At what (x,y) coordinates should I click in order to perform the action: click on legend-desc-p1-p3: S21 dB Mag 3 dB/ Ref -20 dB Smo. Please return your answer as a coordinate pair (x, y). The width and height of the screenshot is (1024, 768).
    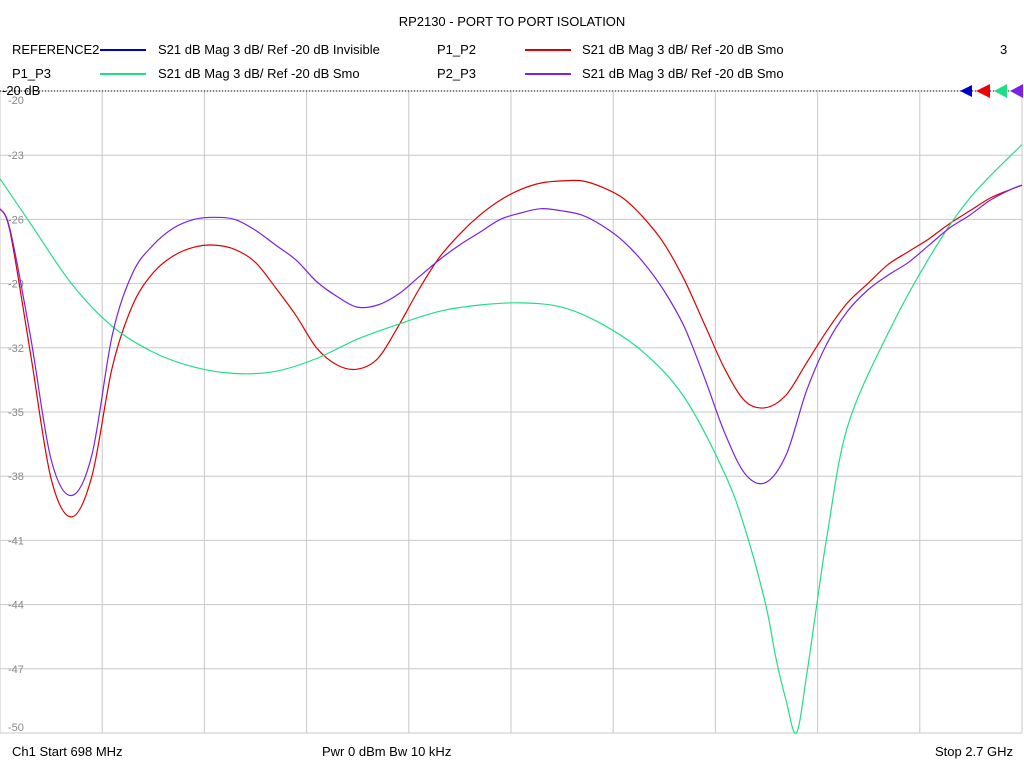
    Looking at the image, I should click on (259, 73).